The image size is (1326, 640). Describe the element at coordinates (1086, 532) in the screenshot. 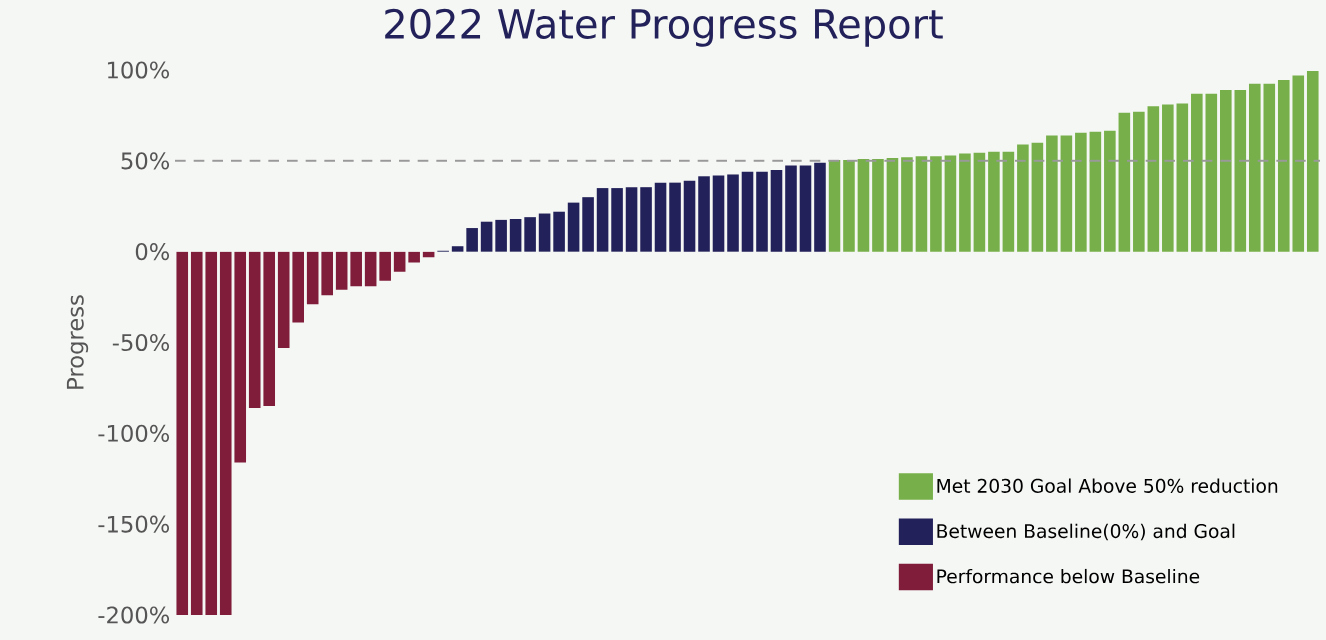

I see `legend-label: Between Baseline(0%) and Goal` at that location.